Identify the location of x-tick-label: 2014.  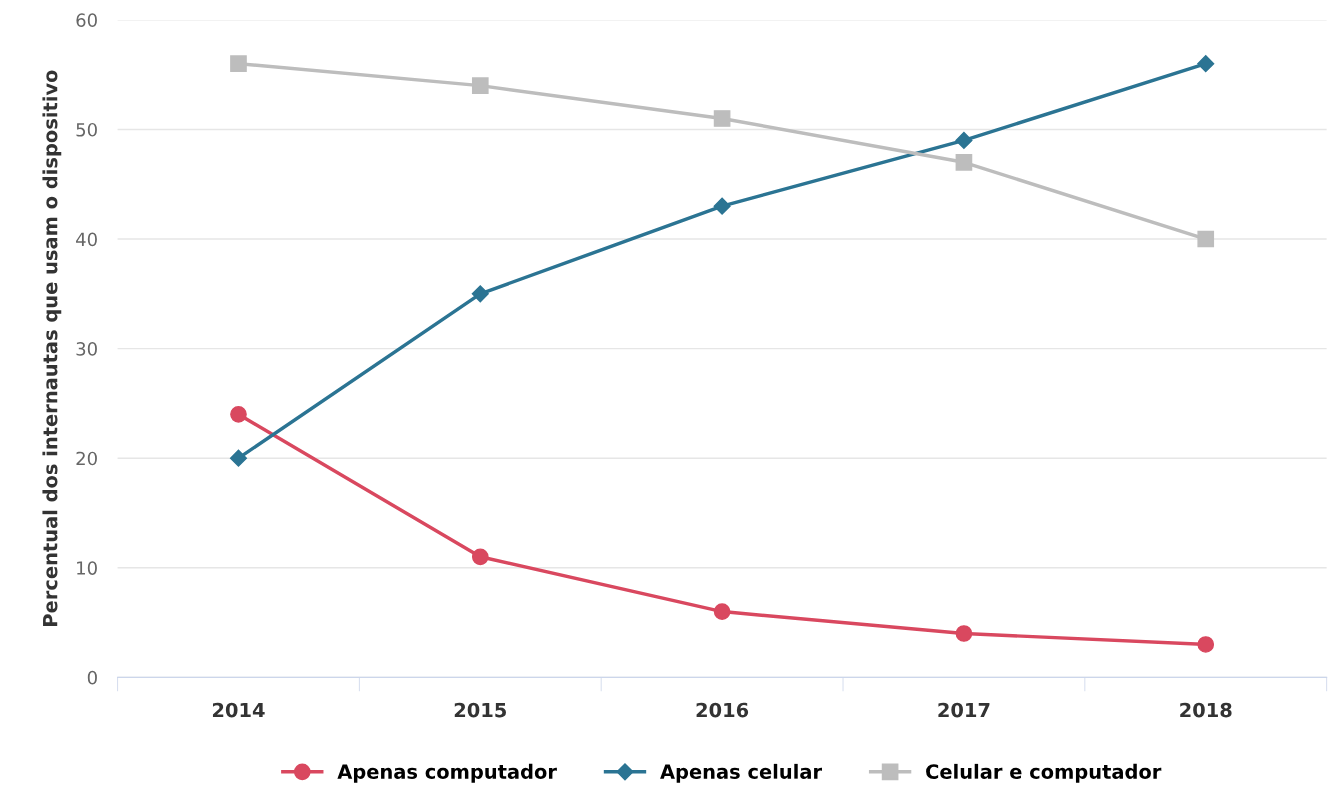
(238, 710).